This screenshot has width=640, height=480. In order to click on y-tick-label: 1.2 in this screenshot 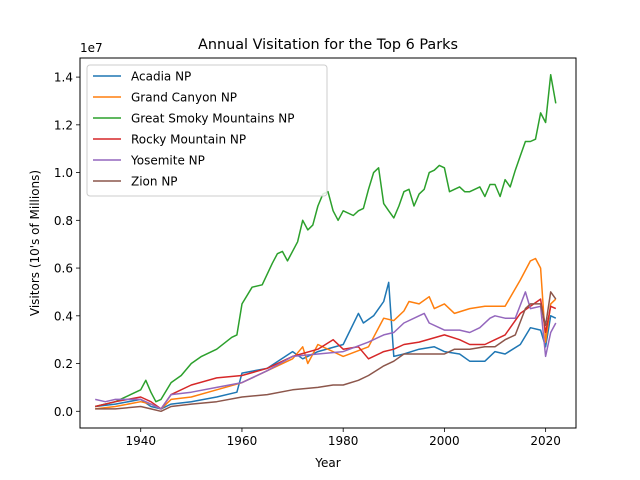, I will do `click(63, 125)`.